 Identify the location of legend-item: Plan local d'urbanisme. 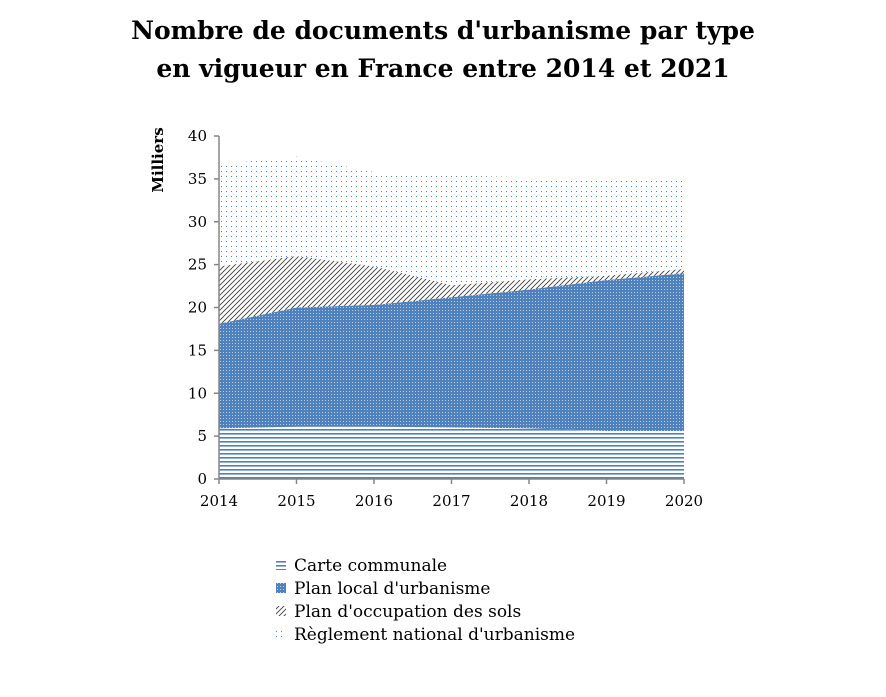
(383, 589).